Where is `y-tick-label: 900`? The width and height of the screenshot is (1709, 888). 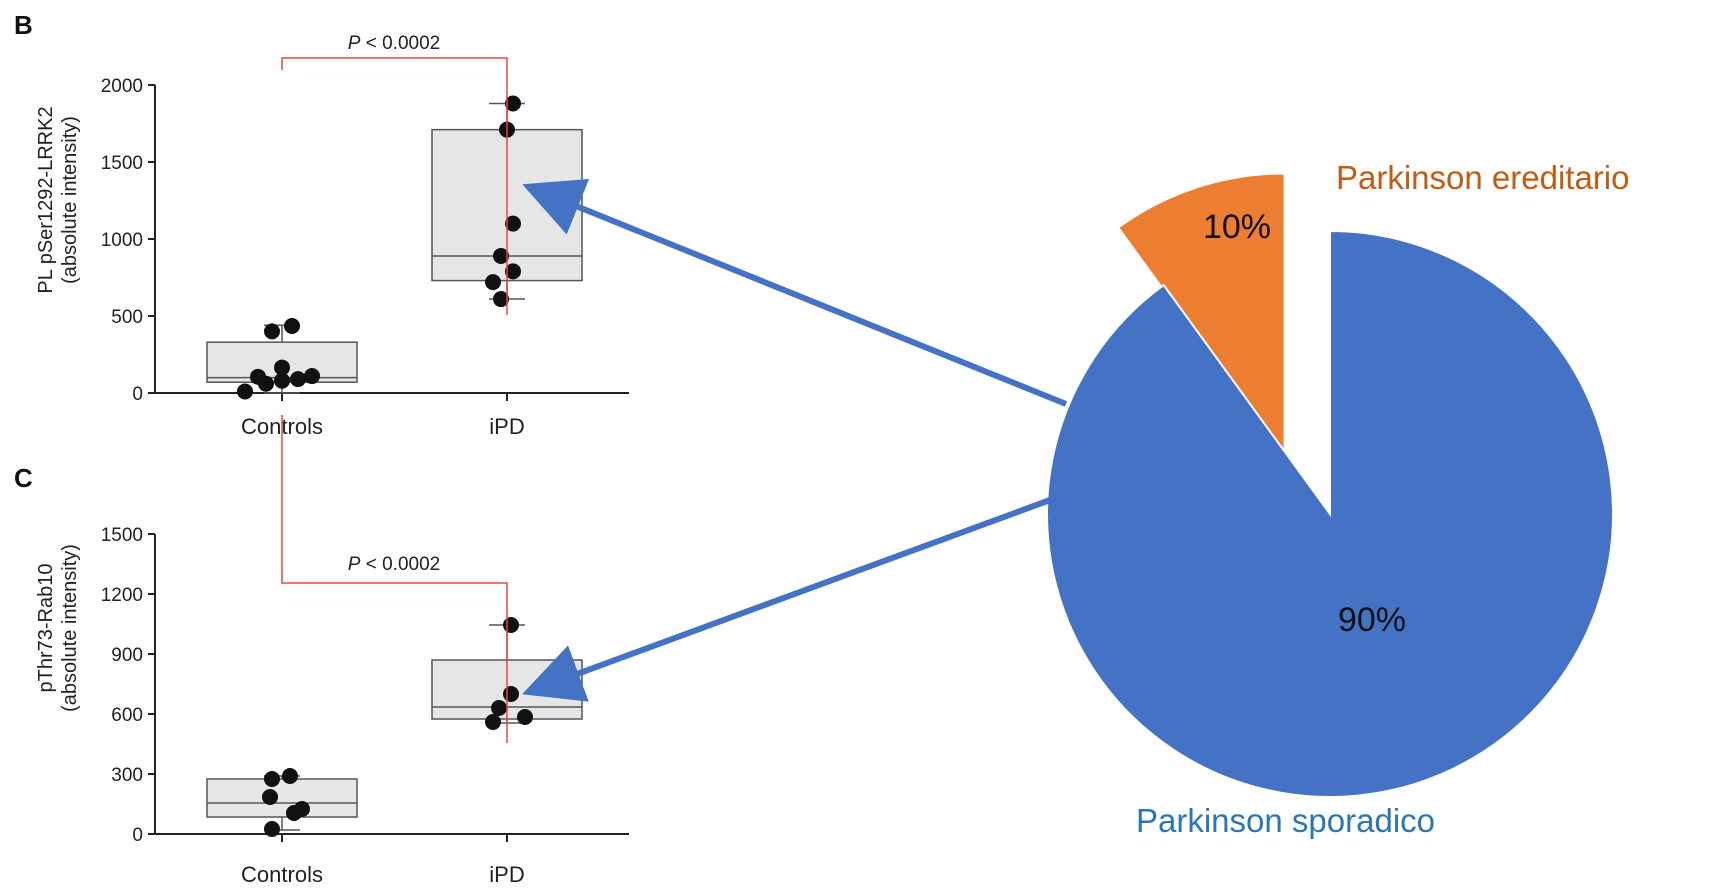 y-tick-label: 900 is located at coordinates (127, 655).